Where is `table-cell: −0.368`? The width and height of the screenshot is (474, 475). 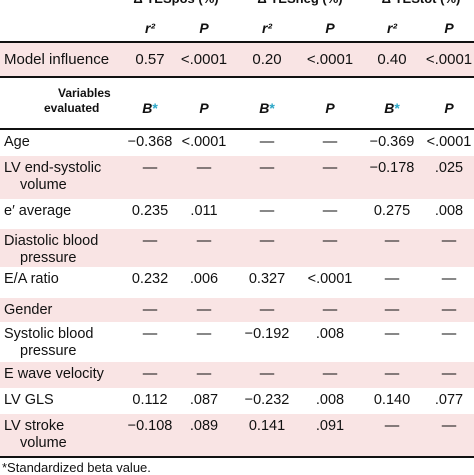
table-cell: −0.368 is located at coordinates (150, 142).